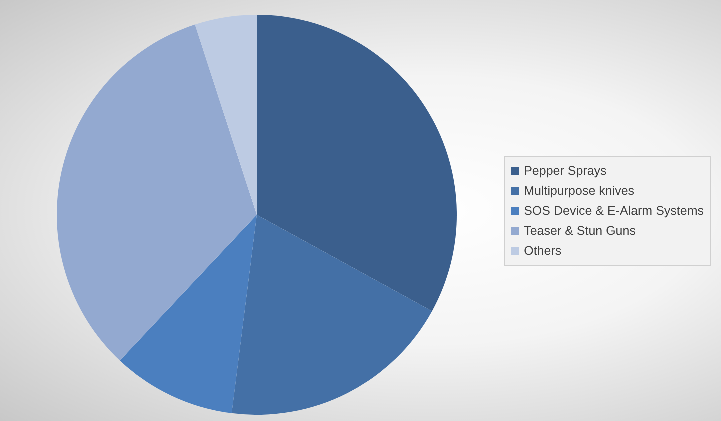 Image resolution: width=721 pixels, height=421 pixels. What do you see at coordinates (565, 171) in the screenshot?
I see `legend-label: Pepper Sprays` at bounding box center [565, 171].